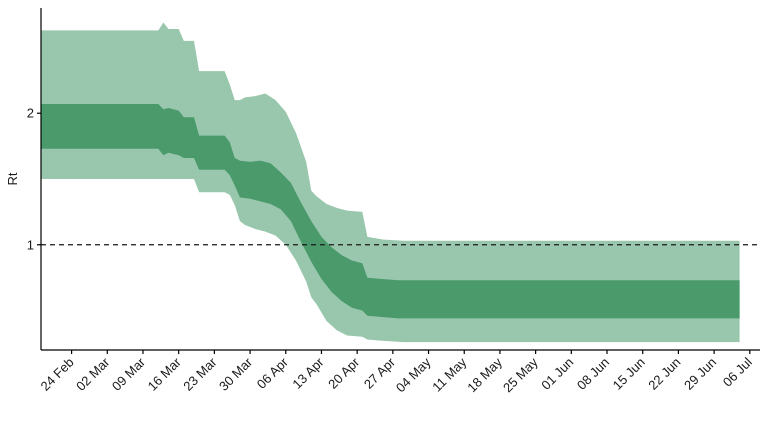 The height and width of the screenshot is (432, 768). What do you see at coordinates (629, 374) in the screenshot?
I see `x-tick-label: 15 Jun` at bounding box center [629, 374].